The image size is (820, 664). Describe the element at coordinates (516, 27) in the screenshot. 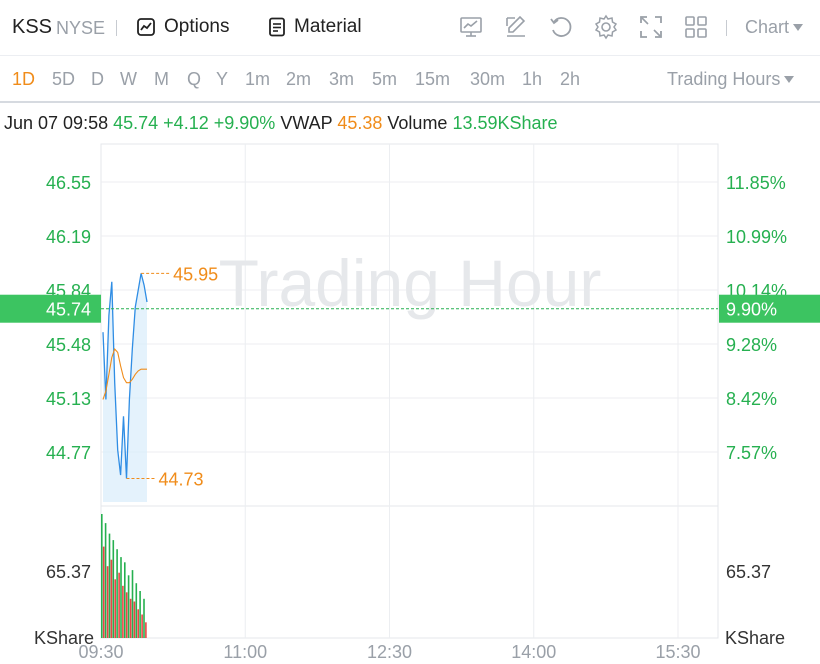

I see `draw-icon` at that location.